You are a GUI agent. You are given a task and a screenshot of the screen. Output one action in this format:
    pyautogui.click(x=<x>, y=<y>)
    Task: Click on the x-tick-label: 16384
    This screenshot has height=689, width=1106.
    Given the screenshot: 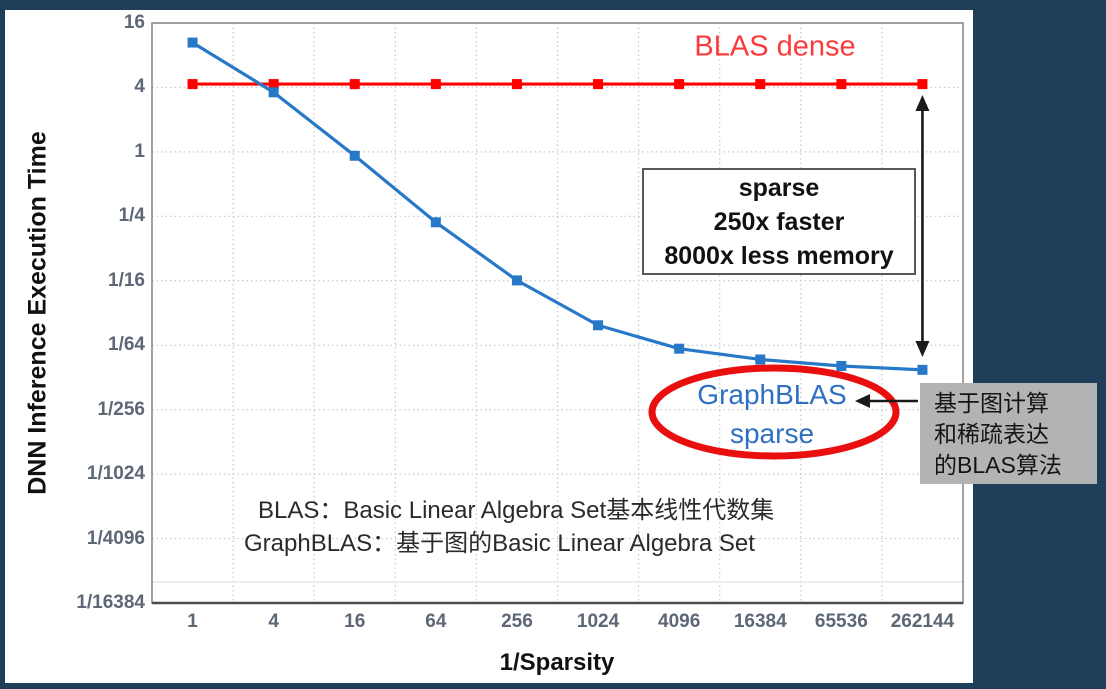 What is the action you would take?
    pyautogui.click(x=760, y=621)
    